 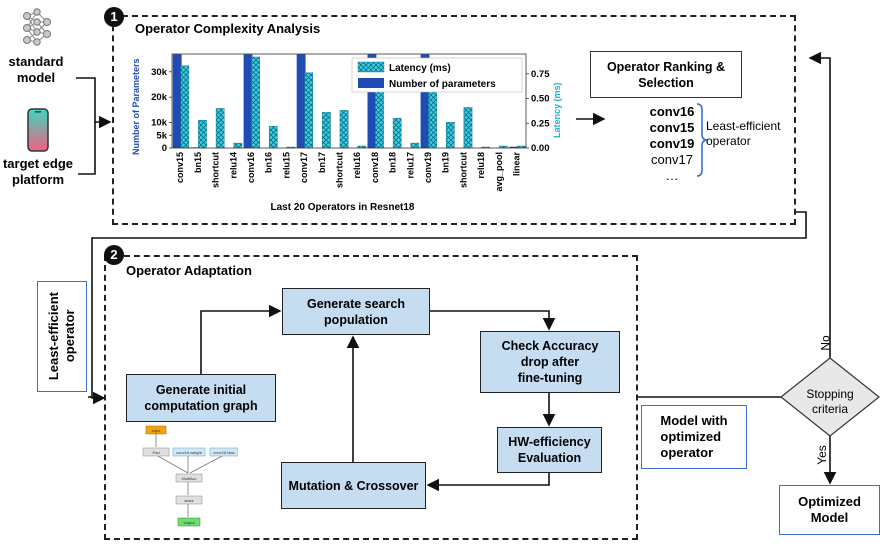 I want to click on optimized-model-box: Optimized Model, so click(x=829, y=510).